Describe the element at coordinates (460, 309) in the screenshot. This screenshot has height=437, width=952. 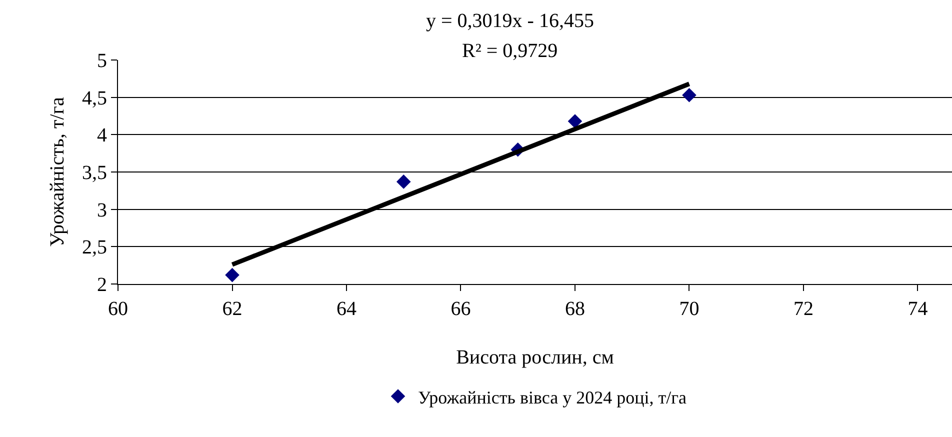
I see `x-tick-label: 66` at that location.